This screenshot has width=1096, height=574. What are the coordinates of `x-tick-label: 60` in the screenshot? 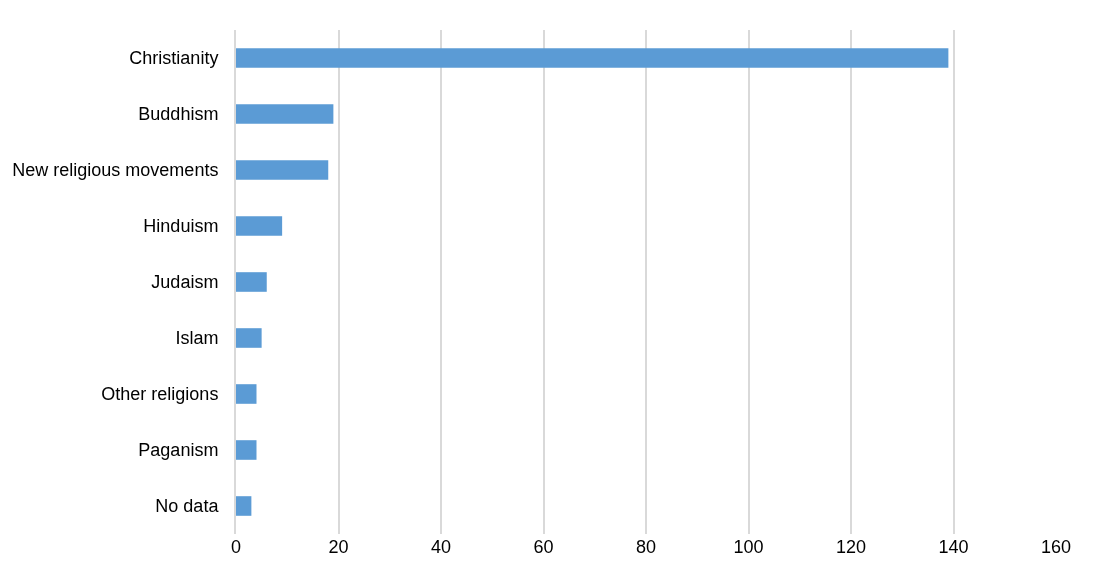 It's located at (543, 547).